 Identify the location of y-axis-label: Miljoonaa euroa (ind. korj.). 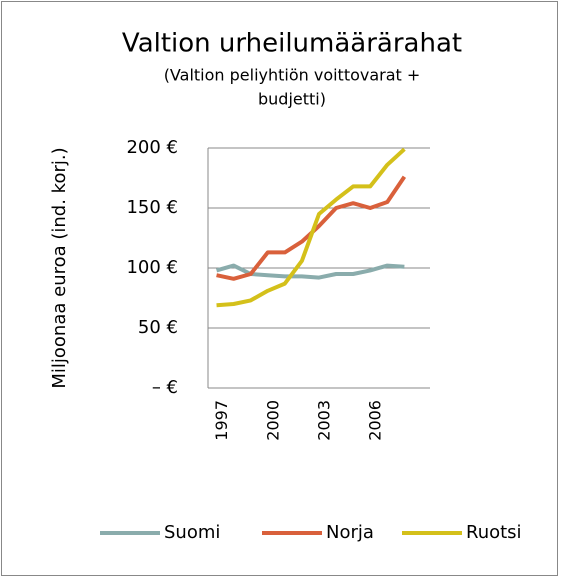
(59, 267).